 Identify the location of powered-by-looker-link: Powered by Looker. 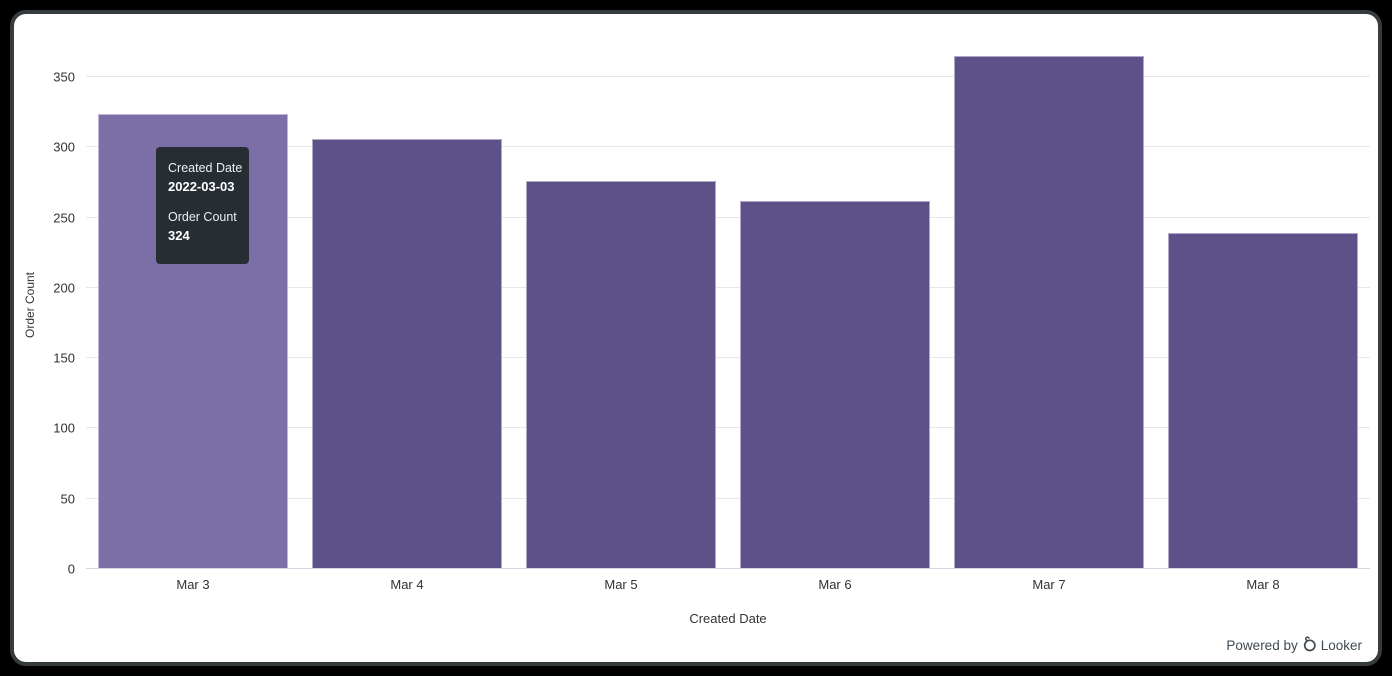
(1294, 645).